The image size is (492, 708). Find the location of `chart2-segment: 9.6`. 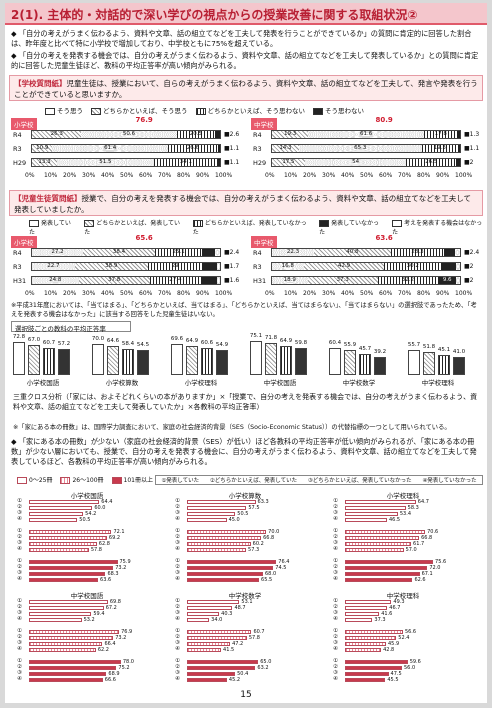

chart2-segment: 9.6 is located at coordinates (447, 280).